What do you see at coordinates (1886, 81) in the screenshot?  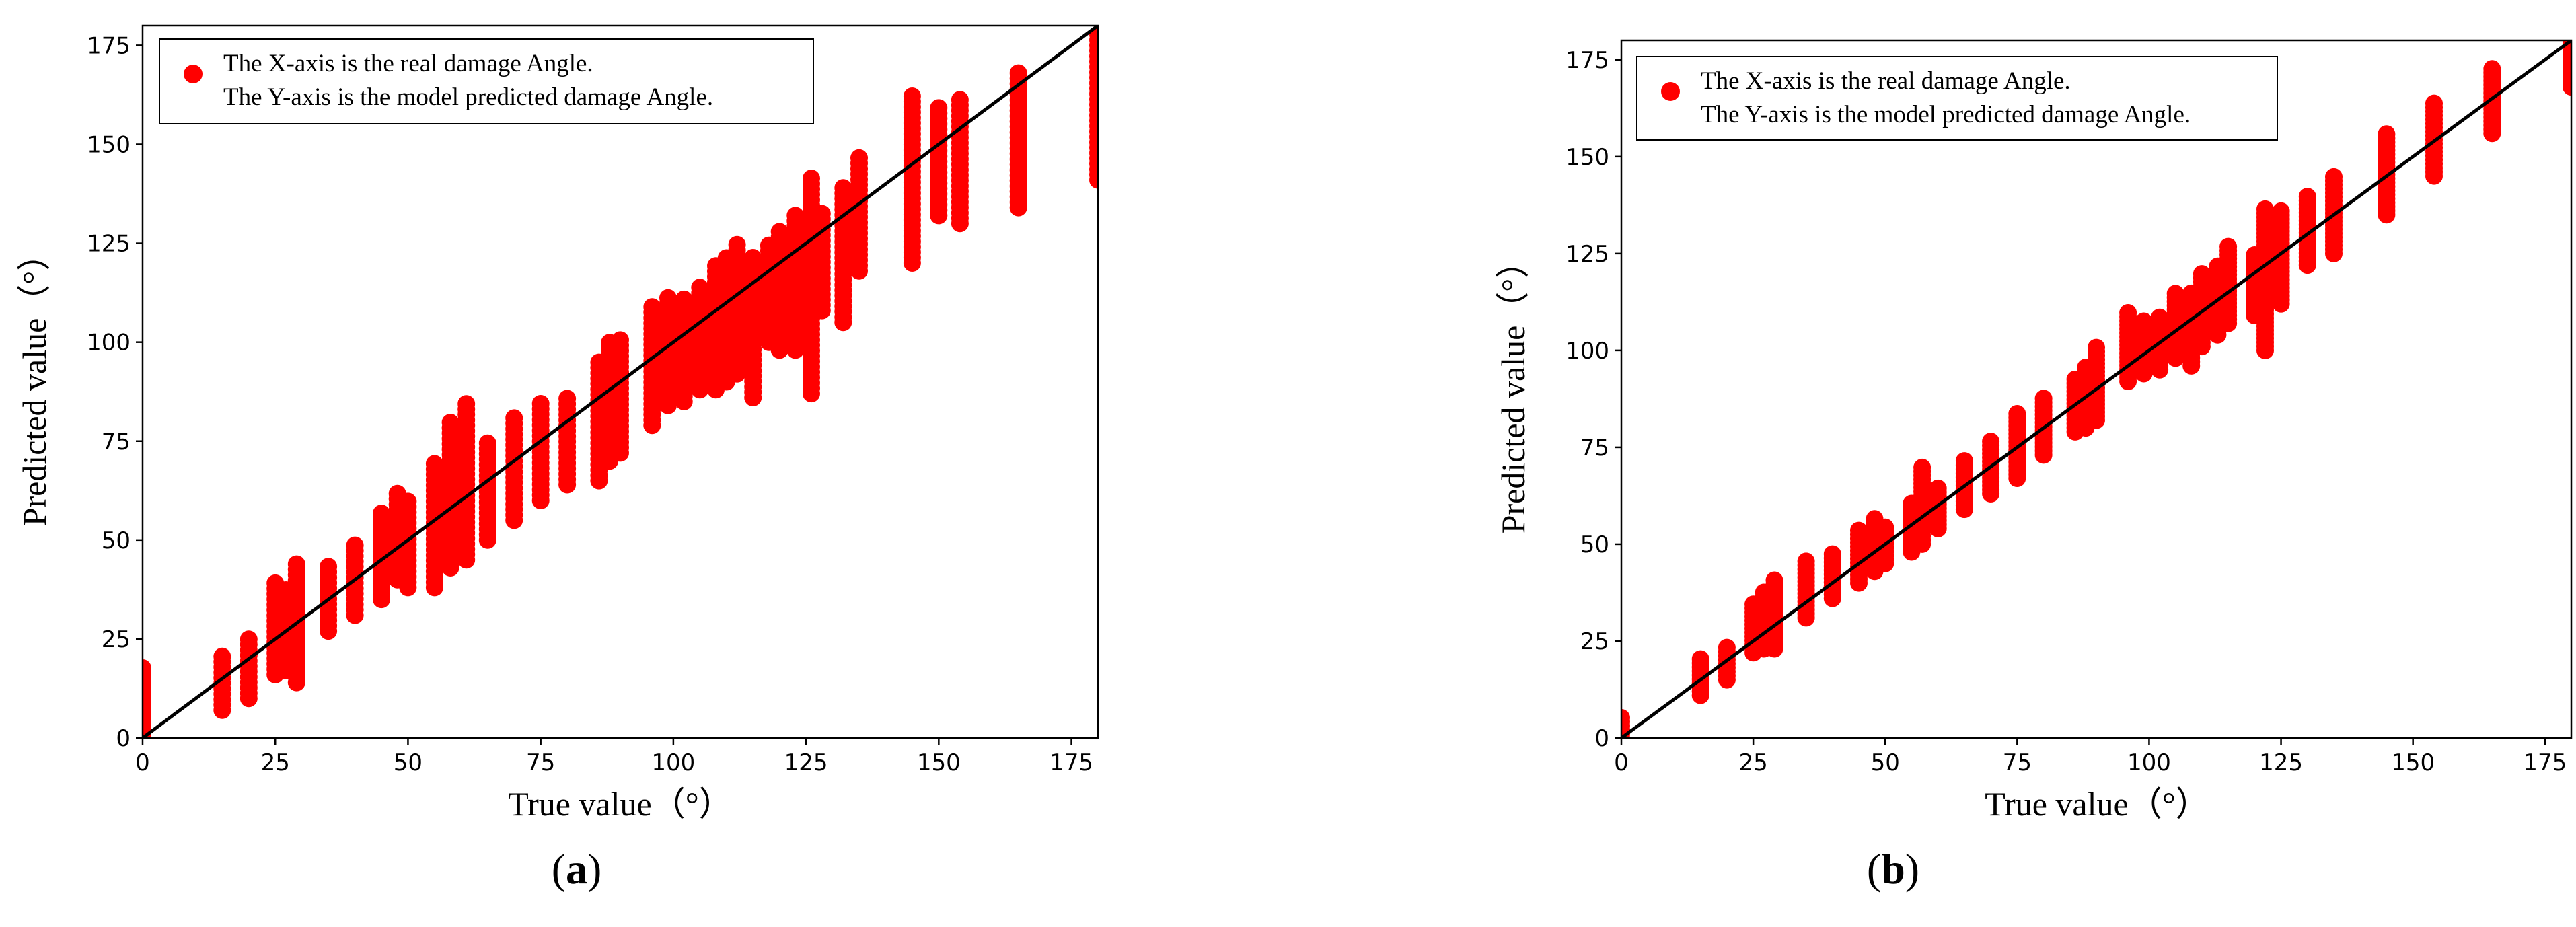 I see `legend-line: The X-axis is the real damage Angle.` at bounding box center [1886, 81].